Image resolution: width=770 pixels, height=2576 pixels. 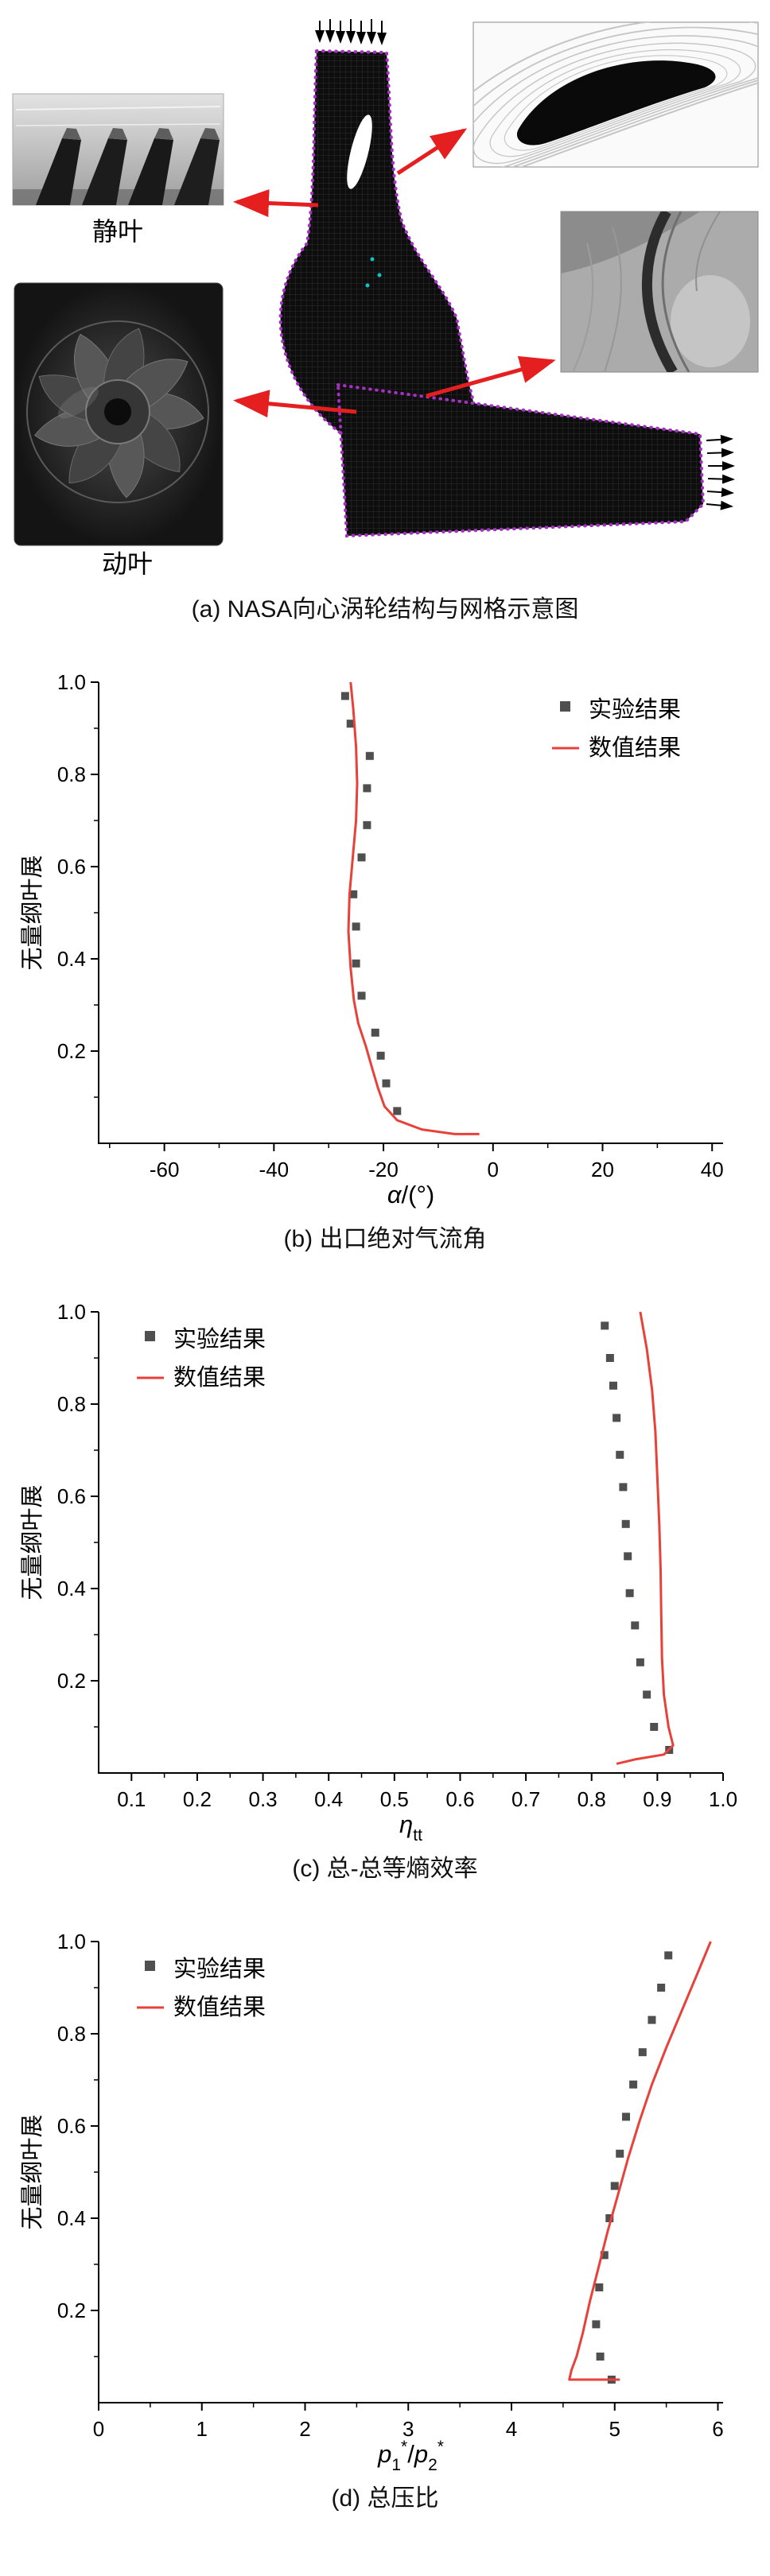 I want to click on svg-text: 2, so click(x=304, y=2429).